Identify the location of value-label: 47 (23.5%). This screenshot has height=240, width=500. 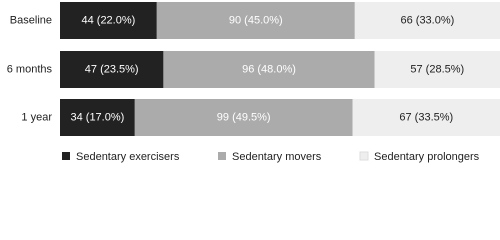
(112, 69).